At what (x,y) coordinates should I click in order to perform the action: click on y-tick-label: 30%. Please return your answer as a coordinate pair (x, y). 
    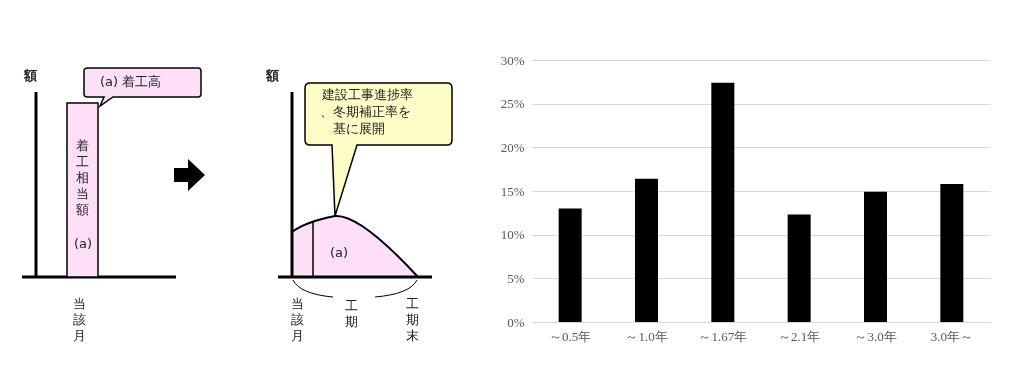
    Looking at the image, I should click on (512, 60).